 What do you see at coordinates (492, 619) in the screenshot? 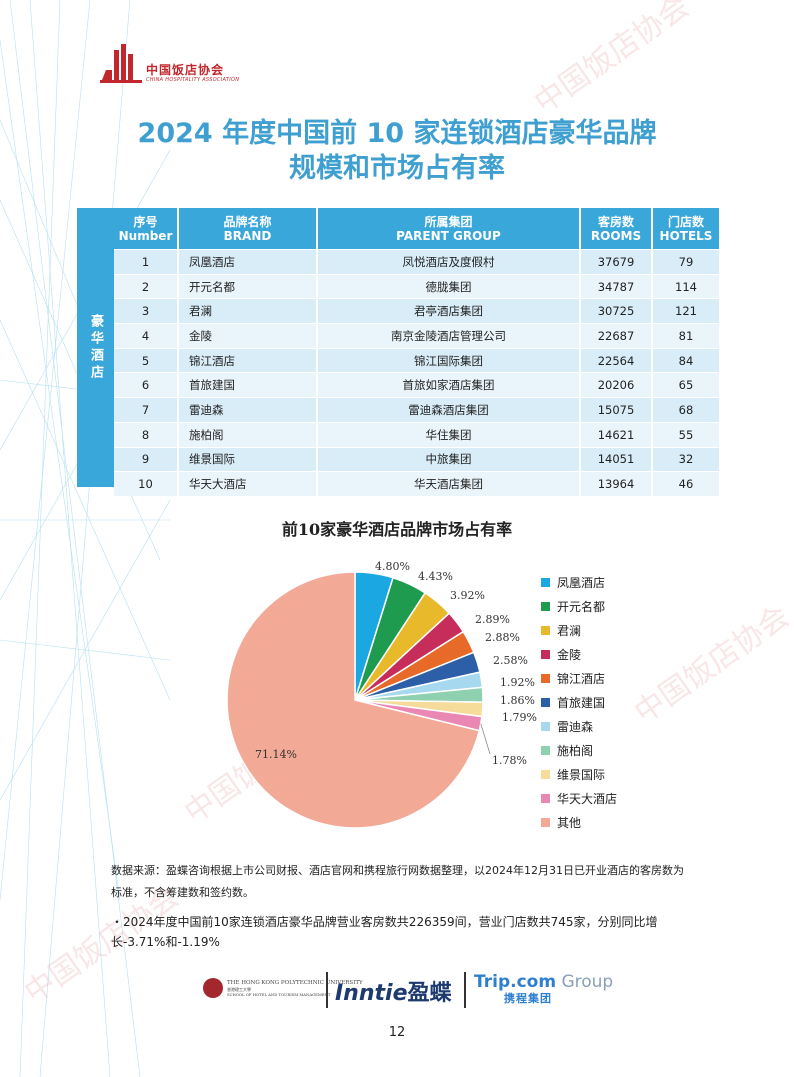
I see `pie-data-label: 2.89%` at bounding box center [492, 619].